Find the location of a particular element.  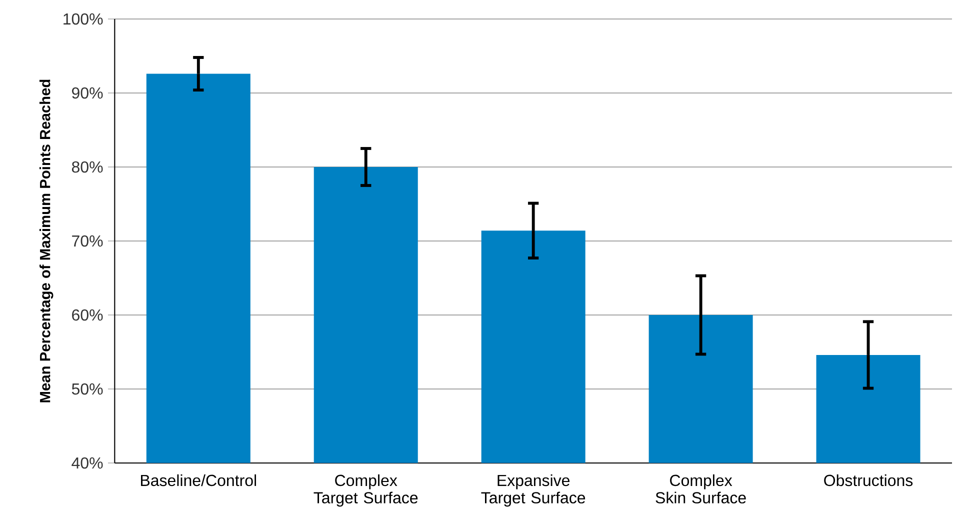

y-tick-label: 100% is located at coordinates (83, 19).